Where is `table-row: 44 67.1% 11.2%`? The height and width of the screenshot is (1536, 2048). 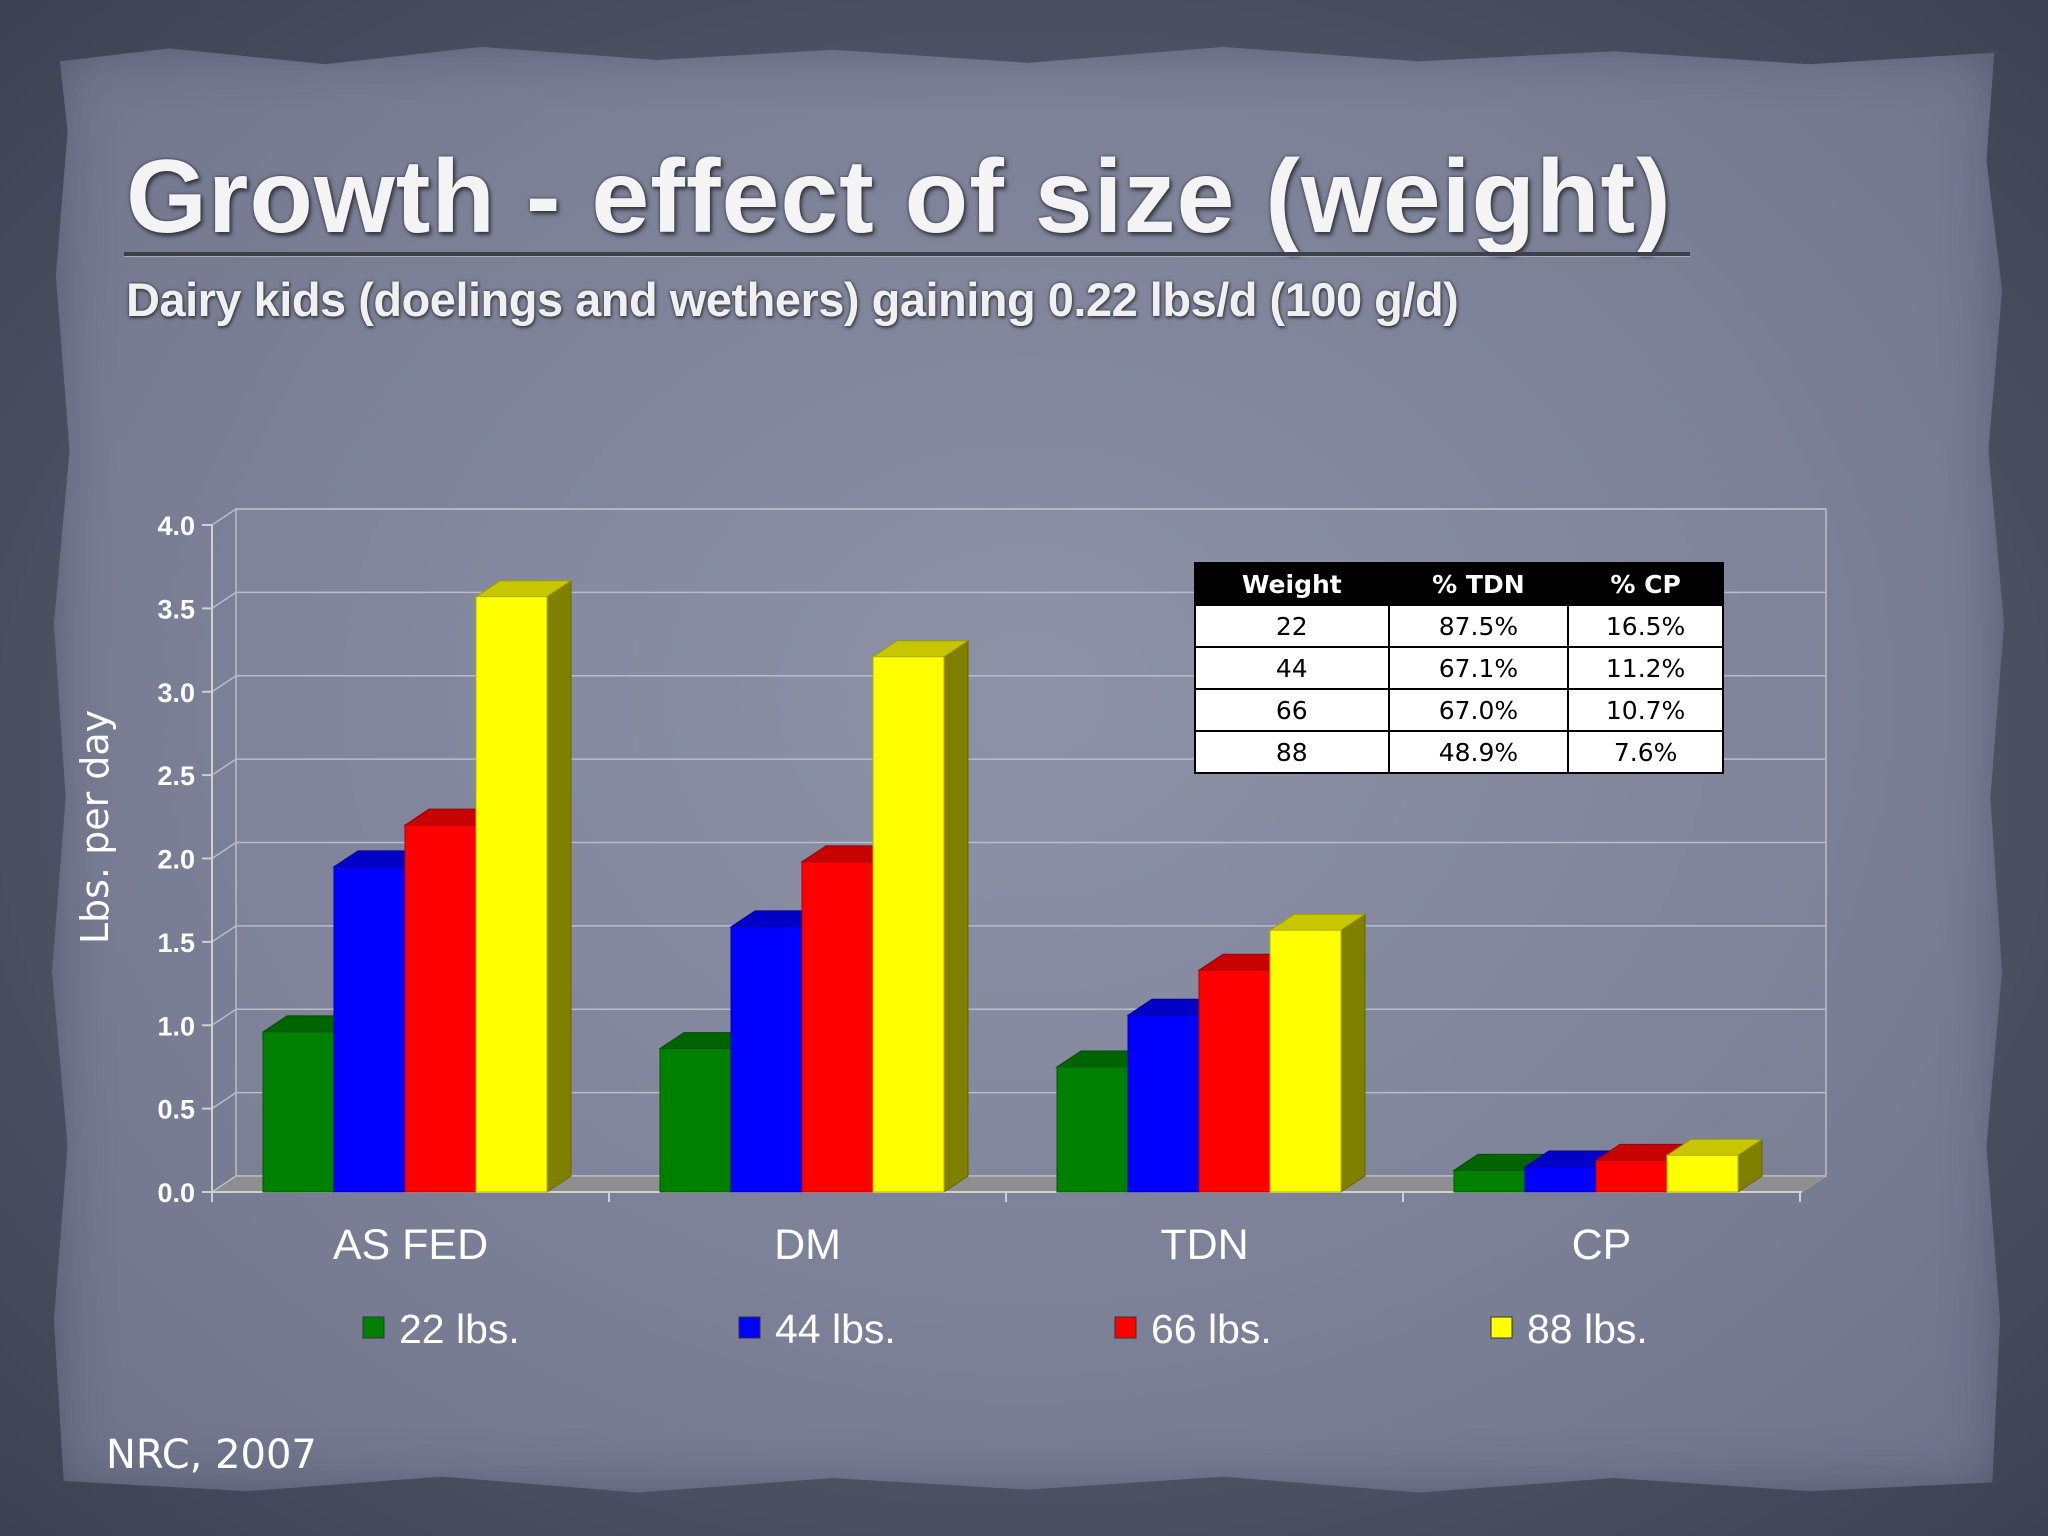
table-row: 44 67.1% 11.2% is located at coordinates (1459, 668).